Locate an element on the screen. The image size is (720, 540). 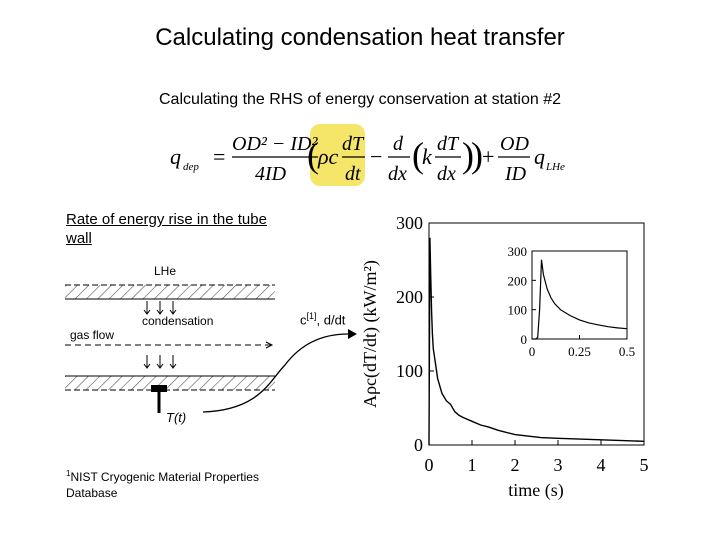
eq-paren-close-2: ) is located at coordinates (468, 155).